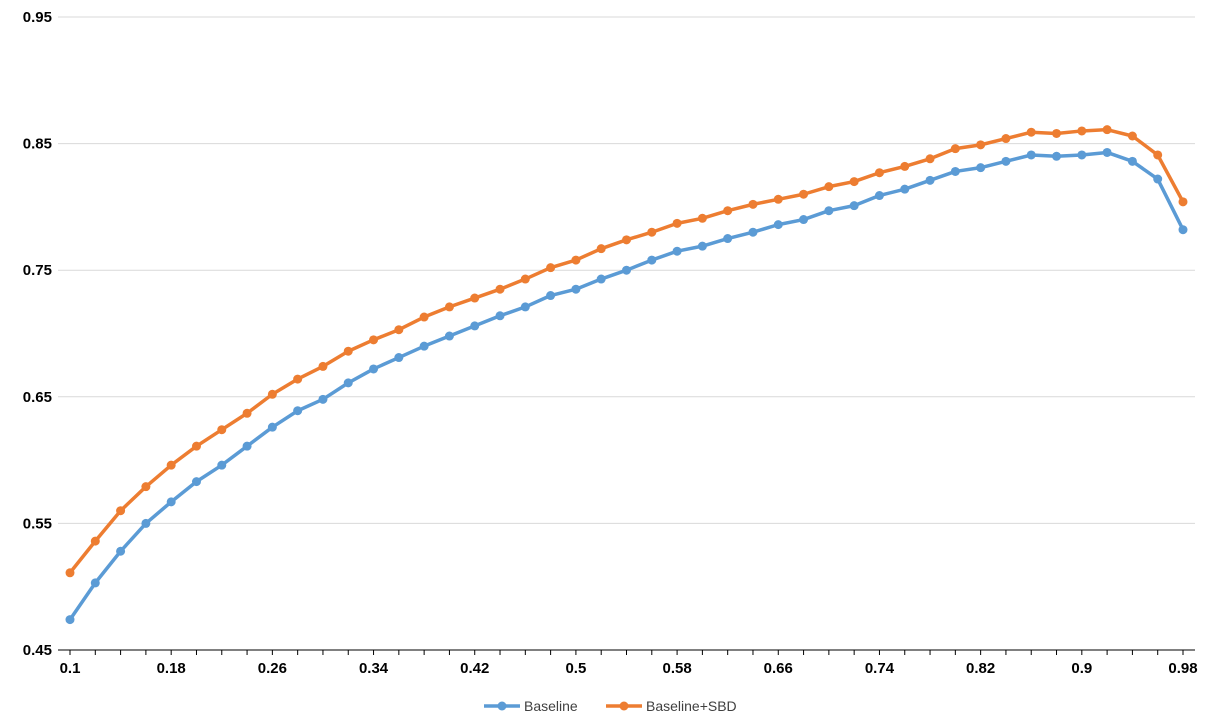  Describe the element at coordinates (778, 668) in the screenshot. I see `x-tick-label: 0.66` at that location.